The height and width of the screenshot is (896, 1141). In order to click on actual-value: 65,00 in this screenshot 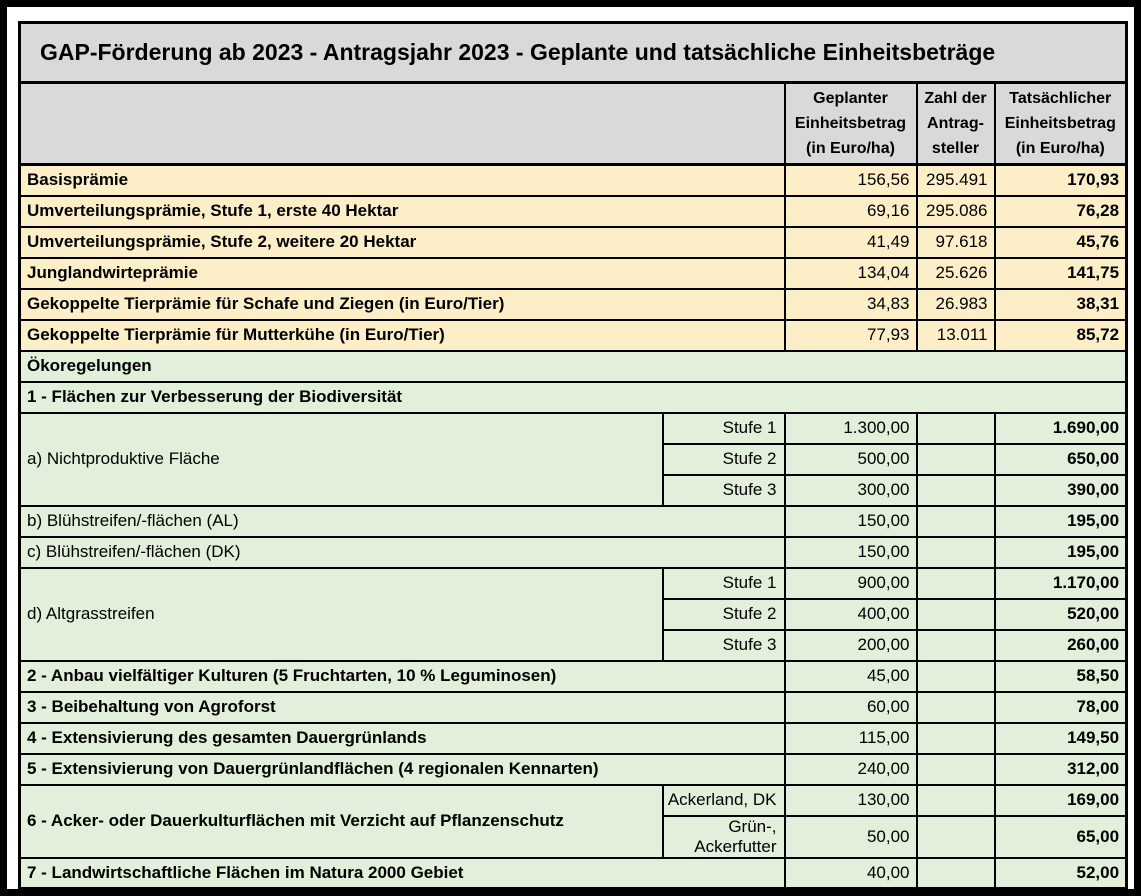, I will do `click(1060, 837)`.